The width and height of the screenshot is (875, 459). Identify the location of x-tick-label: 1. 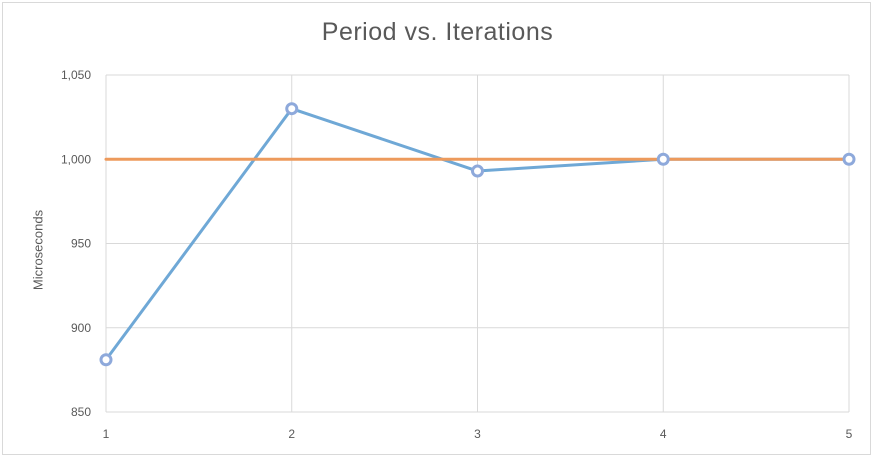
(106, 434).